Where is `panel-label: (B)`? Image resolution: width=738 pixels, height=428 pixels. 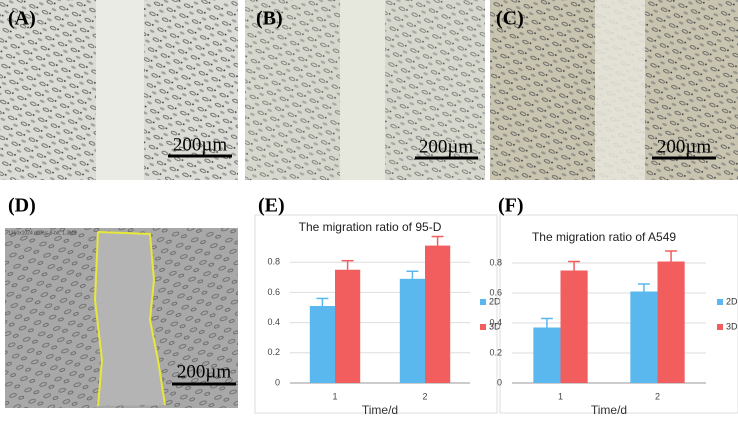 panel-label: (B) is located at coordinates (269, 19).